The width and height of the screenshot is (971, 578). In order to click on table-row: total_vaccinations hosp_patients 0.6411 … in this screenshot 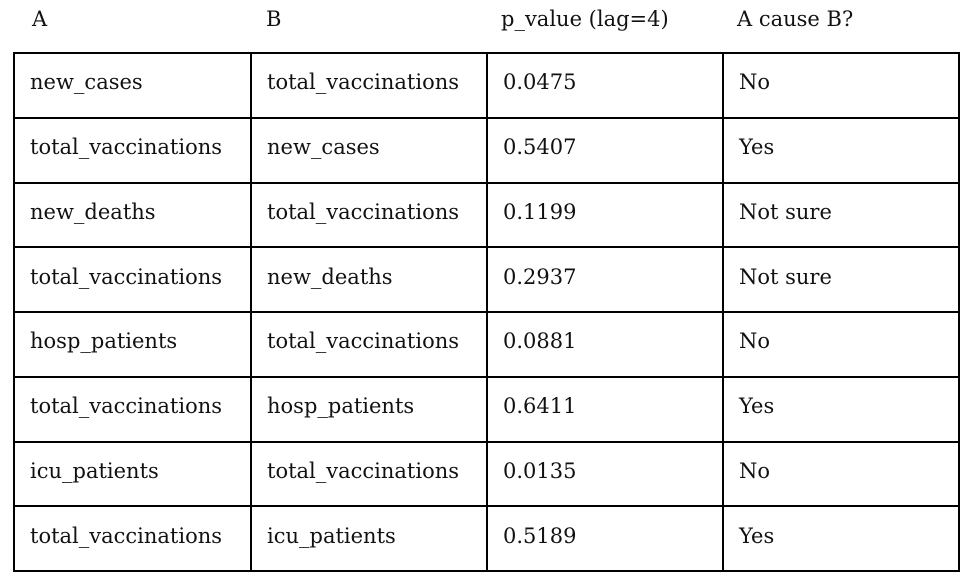, I will do `click(486, 409)`.